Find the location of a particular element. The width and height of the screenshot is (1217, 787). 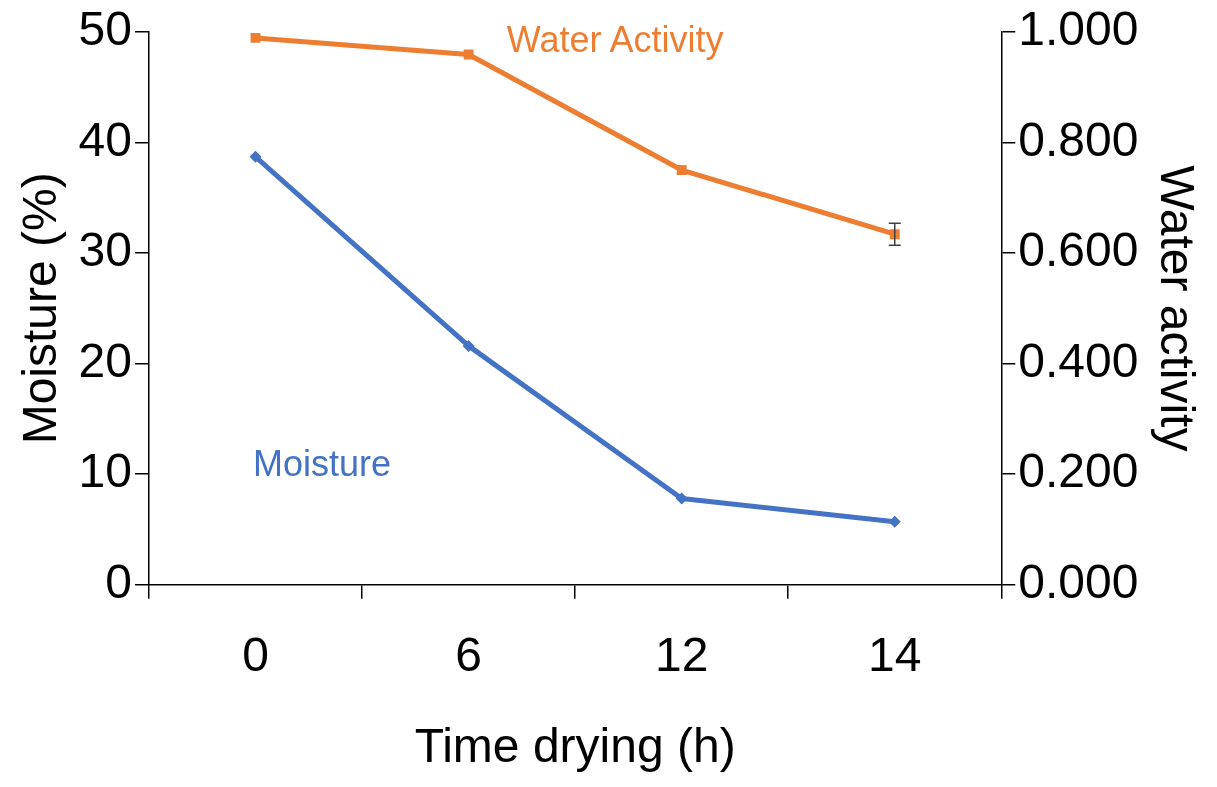

series-label: Water Activity is located at coordinates (615, 40).